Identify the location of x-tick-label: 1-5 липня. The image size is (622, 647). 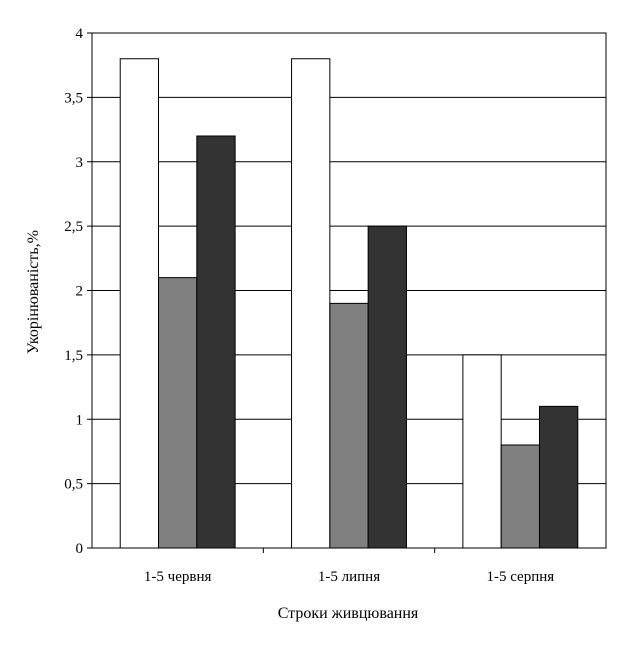
(349, 577).